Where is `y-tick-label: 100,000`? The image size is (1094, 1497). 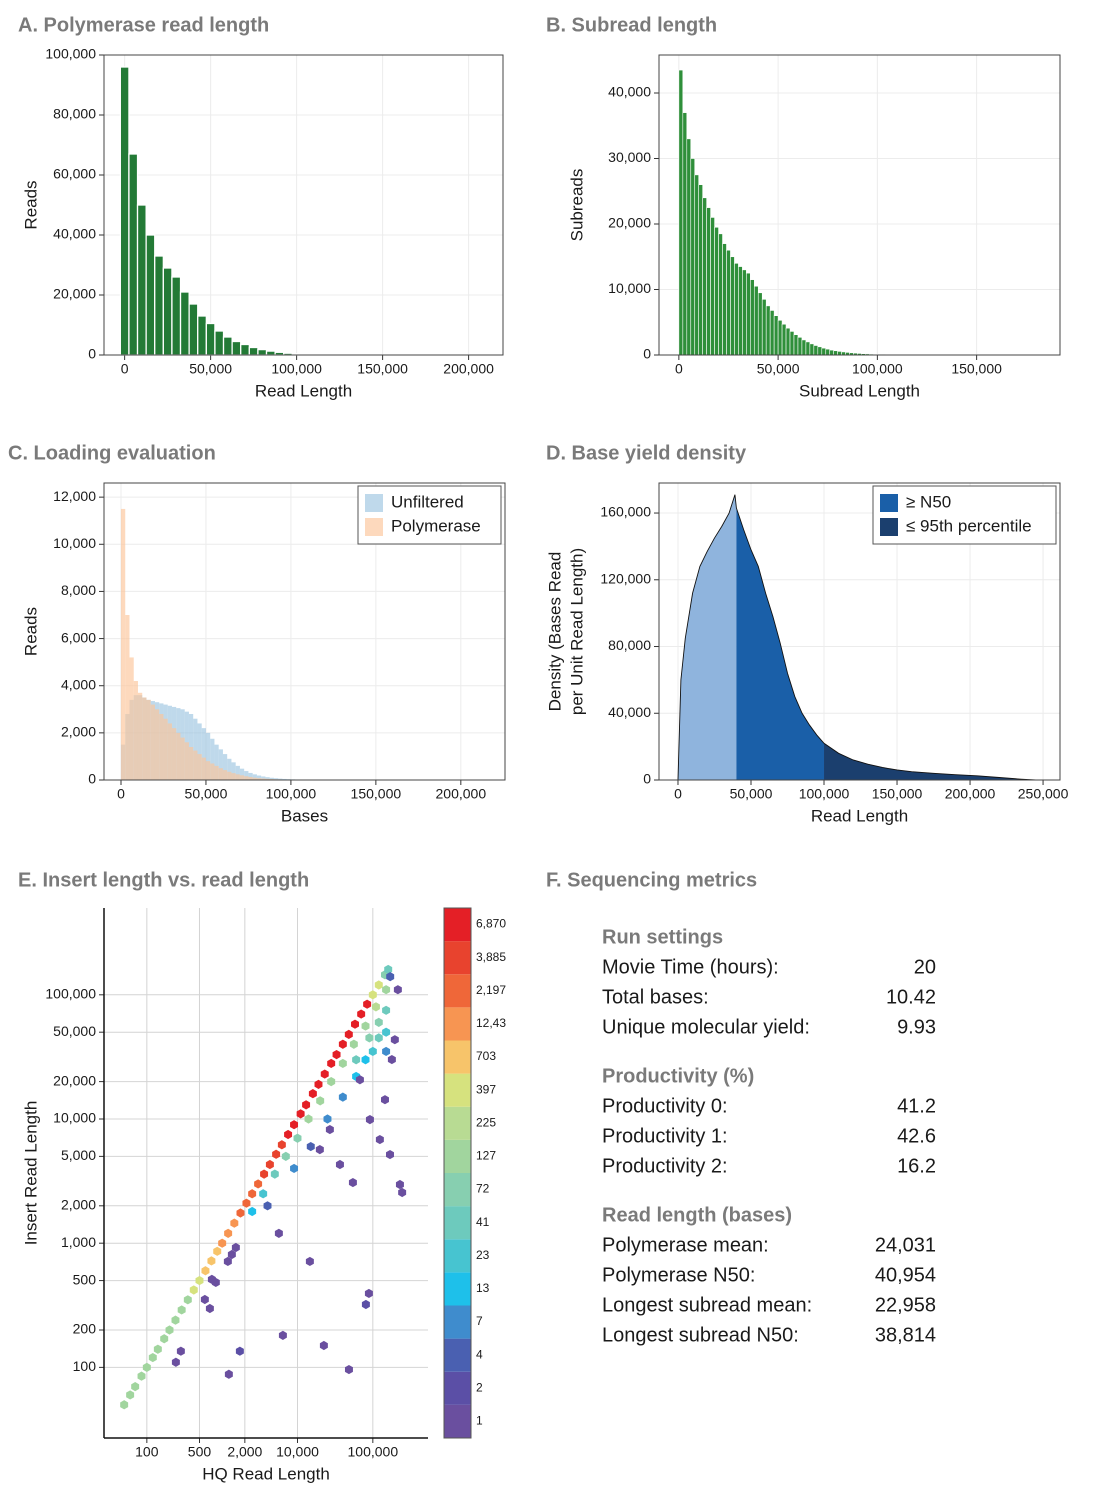
y-tick-label: 100,000 is located at coordinates (70, 54).